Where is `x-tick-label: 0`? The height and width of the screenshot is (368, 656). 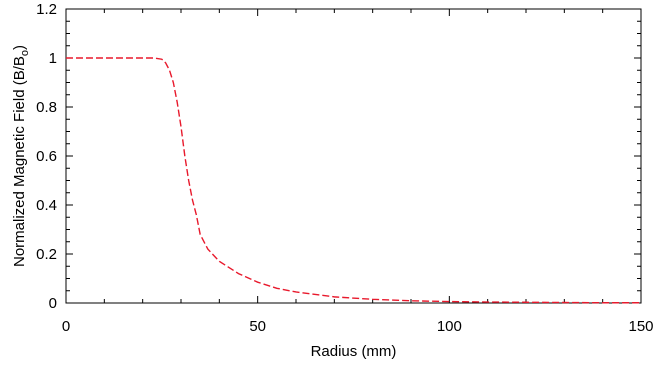 x-tick-label: 0 is located at coordinates (66, 326).